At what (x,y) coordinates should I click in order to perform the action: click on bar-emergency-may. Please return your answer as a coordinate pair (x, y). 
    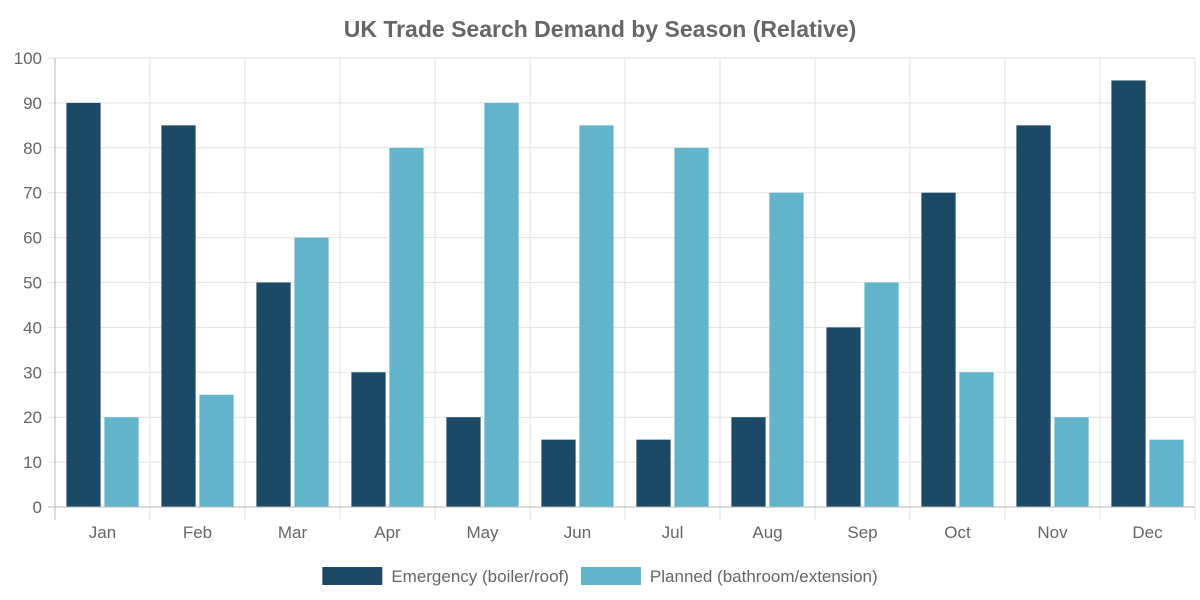
    Looking at the image, I should click on (463, 462).